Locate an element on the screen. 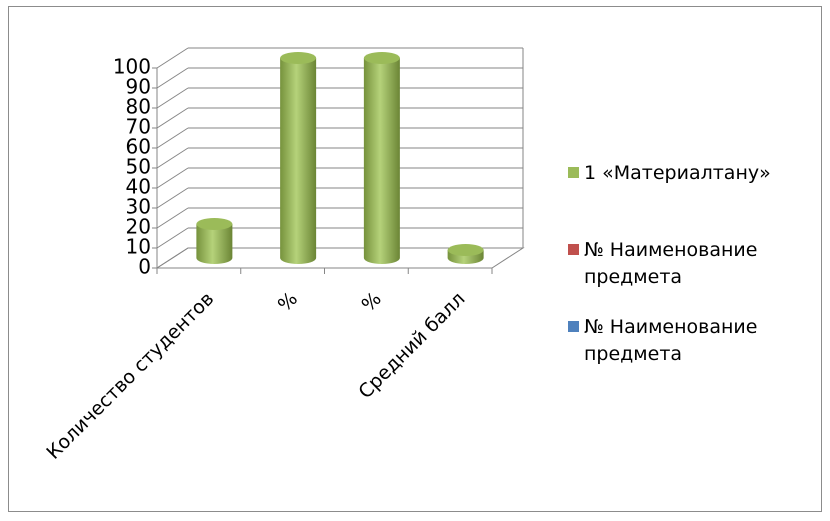 Image resolution: width=830 pixels, height=521 pixels. y-tick-label: 80 is located at coordinates (138, 107).